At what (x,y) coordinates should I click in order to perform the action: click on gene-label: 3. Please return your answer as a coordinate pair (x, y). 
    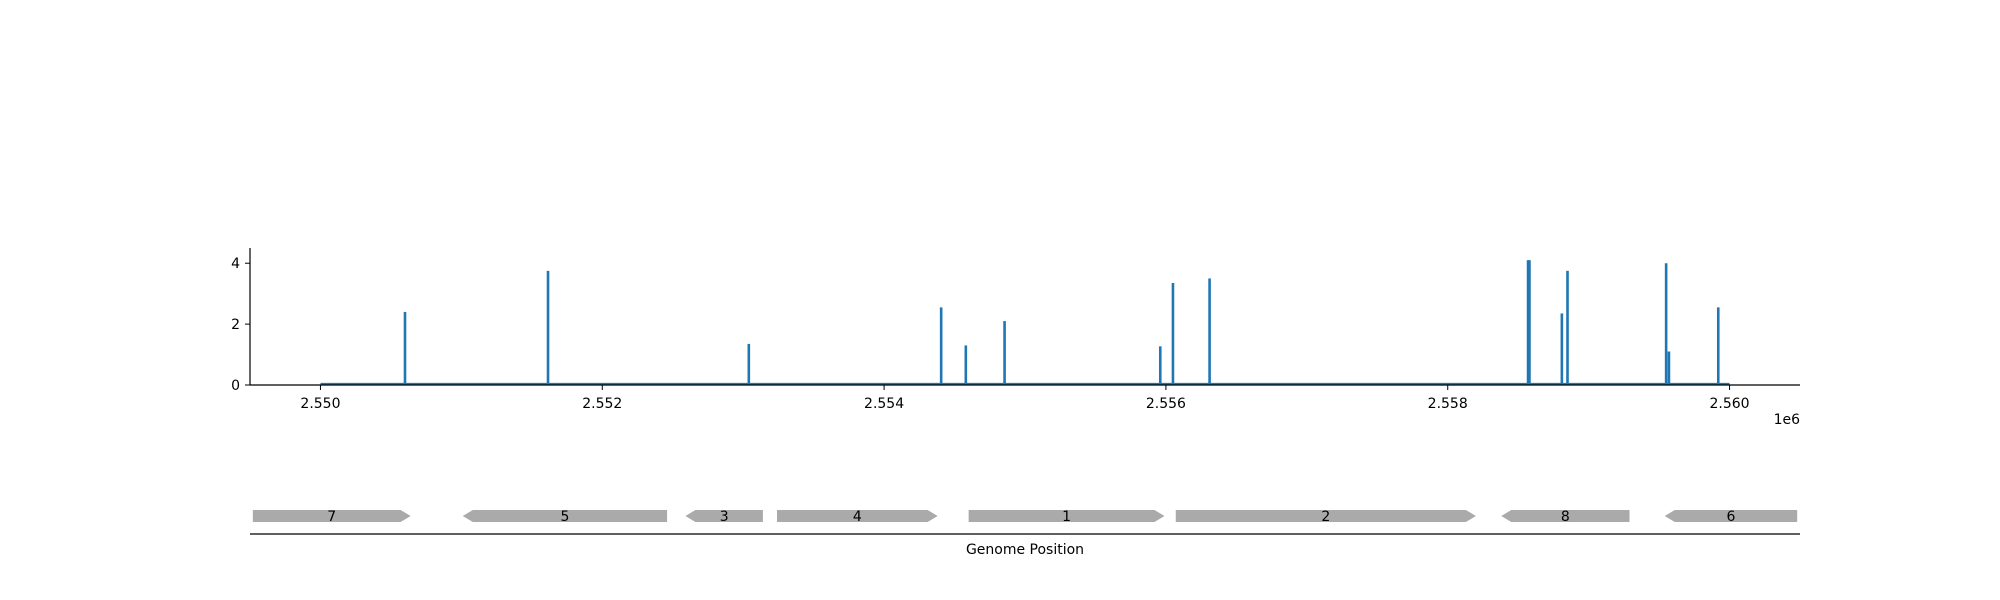
    Looking at the image, I should click on (724, 517).